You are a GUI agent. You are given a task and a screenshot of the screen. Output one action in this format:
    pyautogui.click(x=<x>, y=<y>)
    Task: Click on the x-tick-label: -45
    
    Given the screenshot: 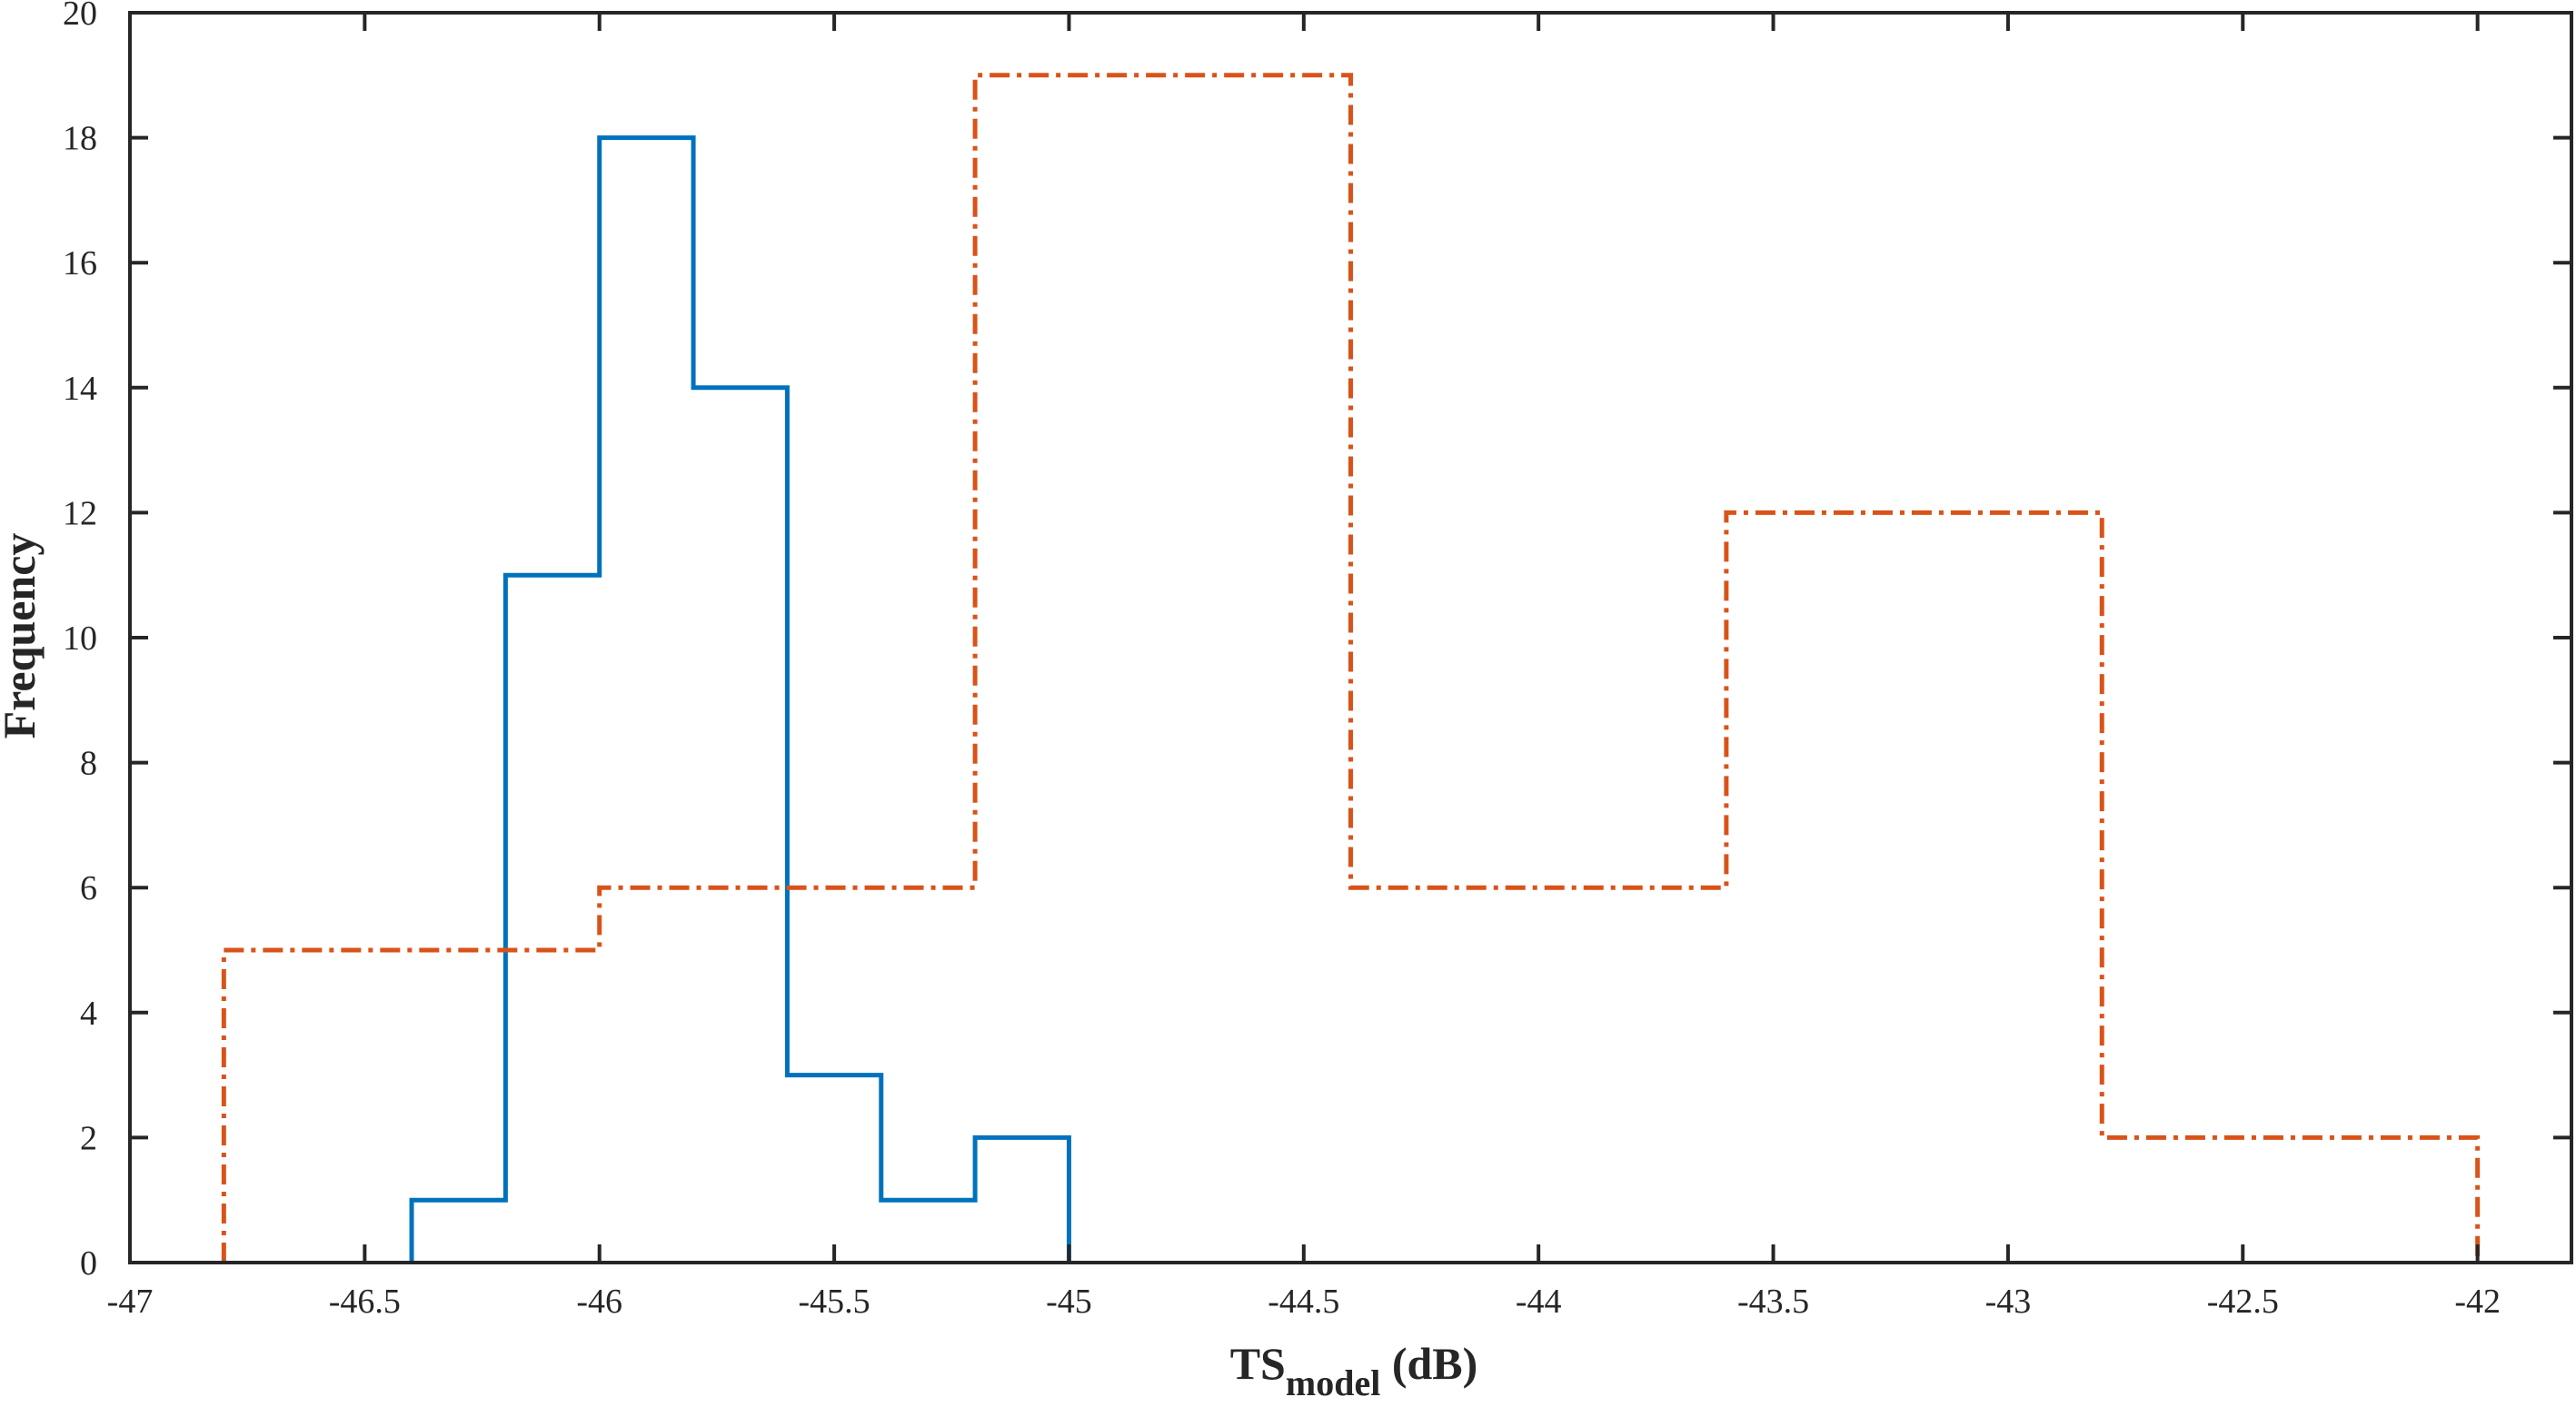 What is the action you would take?
    pyautogui.click(x=1069, y=1302)
    